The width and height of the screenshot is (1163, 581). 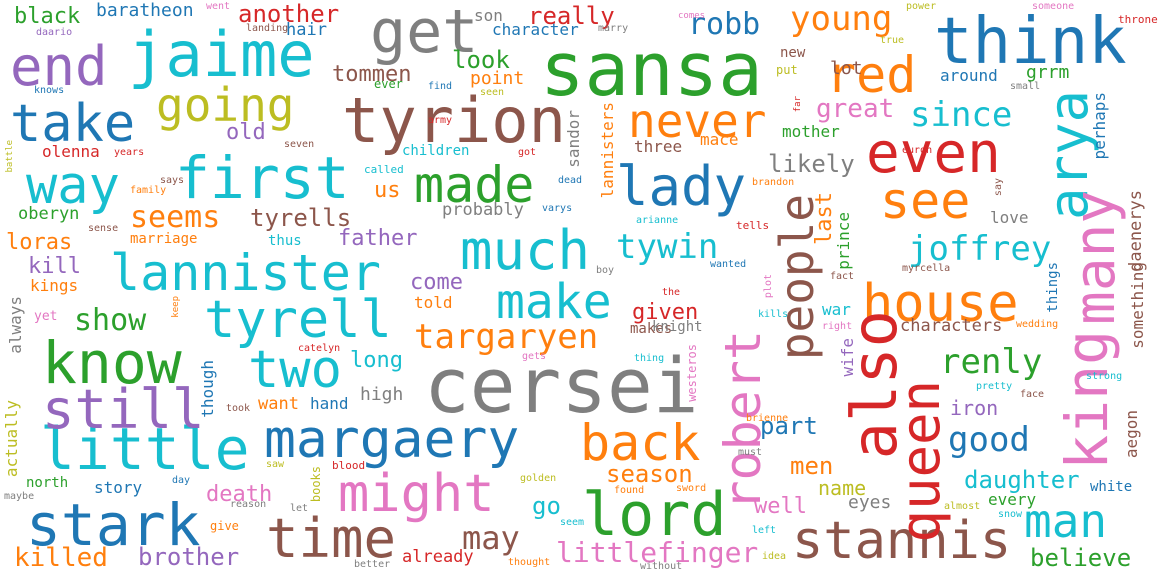 I want to click on word-likely: likely, so click(x=811, y=164).